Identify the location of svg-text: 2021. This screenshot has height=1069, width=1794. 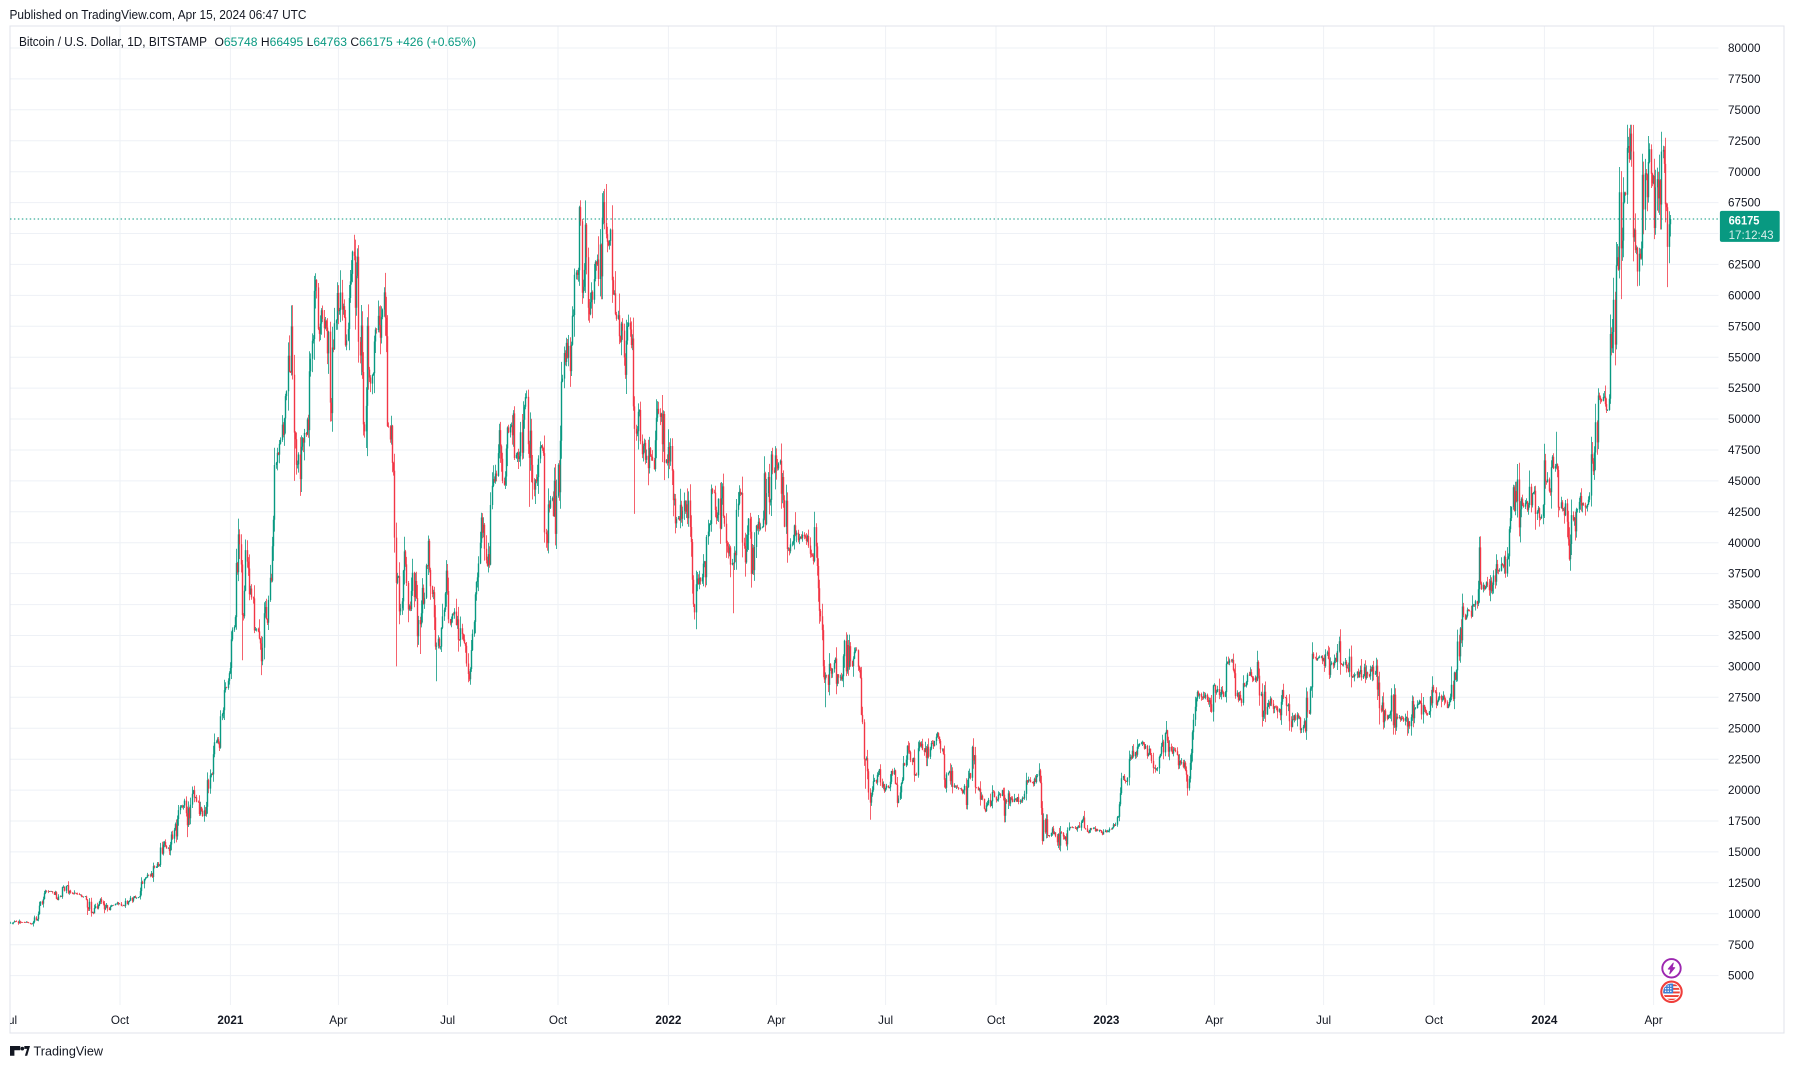
(230, 1020).